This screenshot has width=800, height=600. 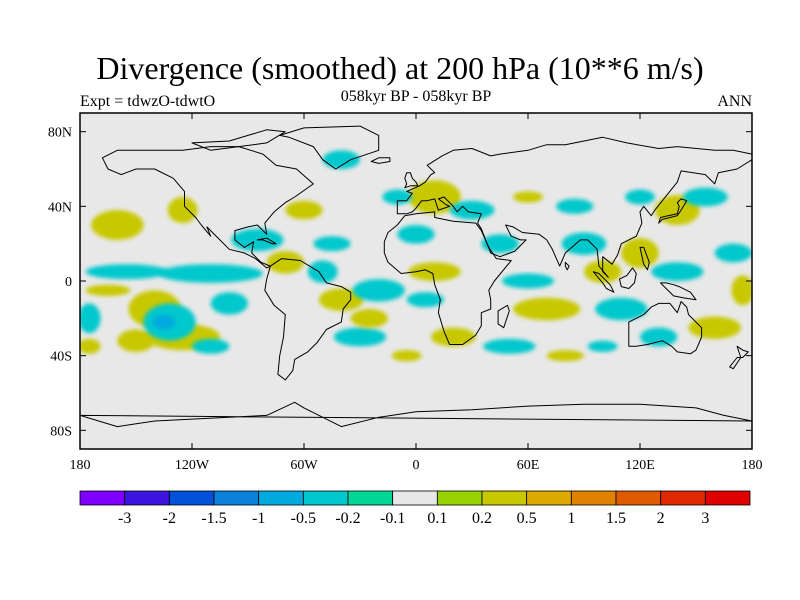 What do you see at coordinates (60, 133) in the screenshot?
I see `lat-label: 80N` at bounding box center [60, 133].